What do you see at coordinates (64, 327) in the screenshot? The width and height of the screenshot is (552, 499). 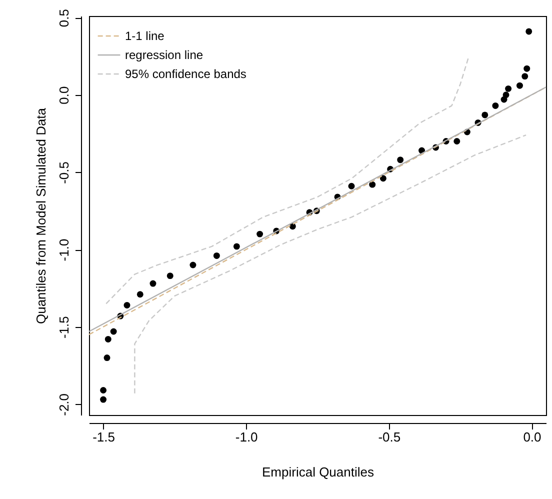 I see `y-tick-label: -1.5` at bounding box center [64, 327].